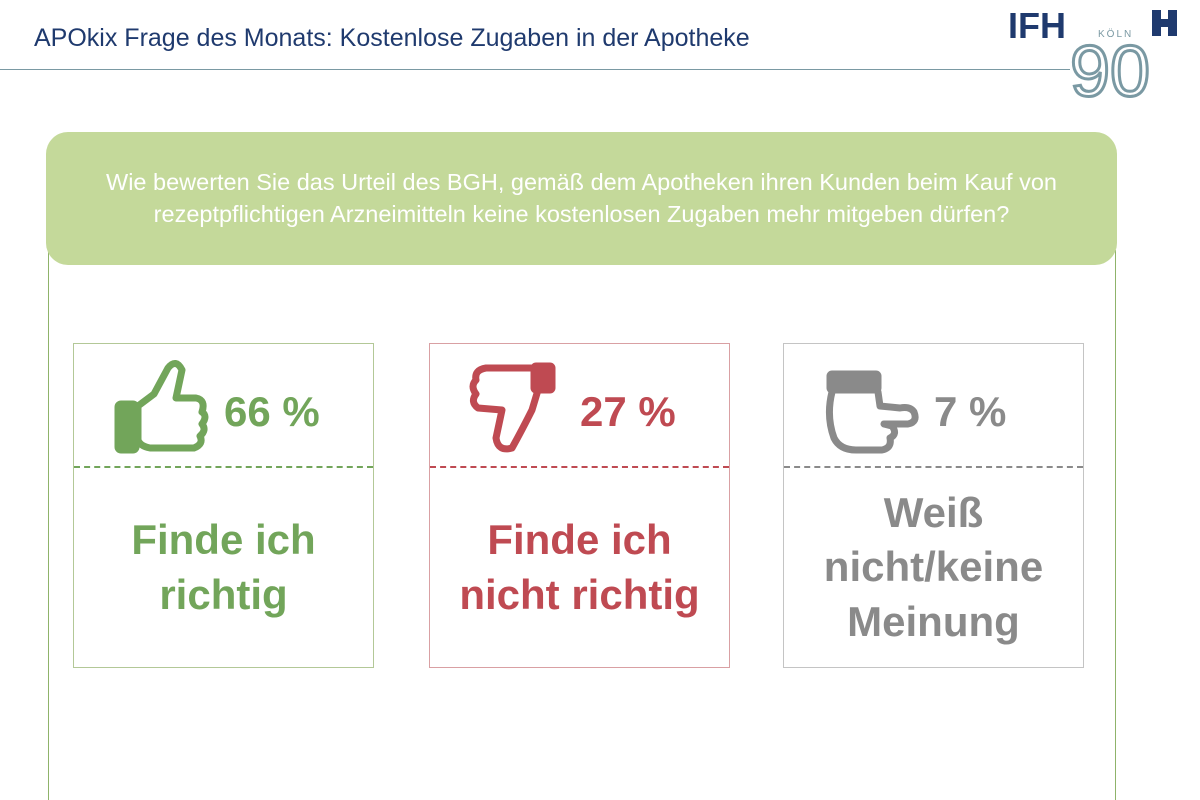 Image resolution: width=1200 pixels, height=800 pixels. I want to click on percentage-value: 66 %, so click(272, 411).